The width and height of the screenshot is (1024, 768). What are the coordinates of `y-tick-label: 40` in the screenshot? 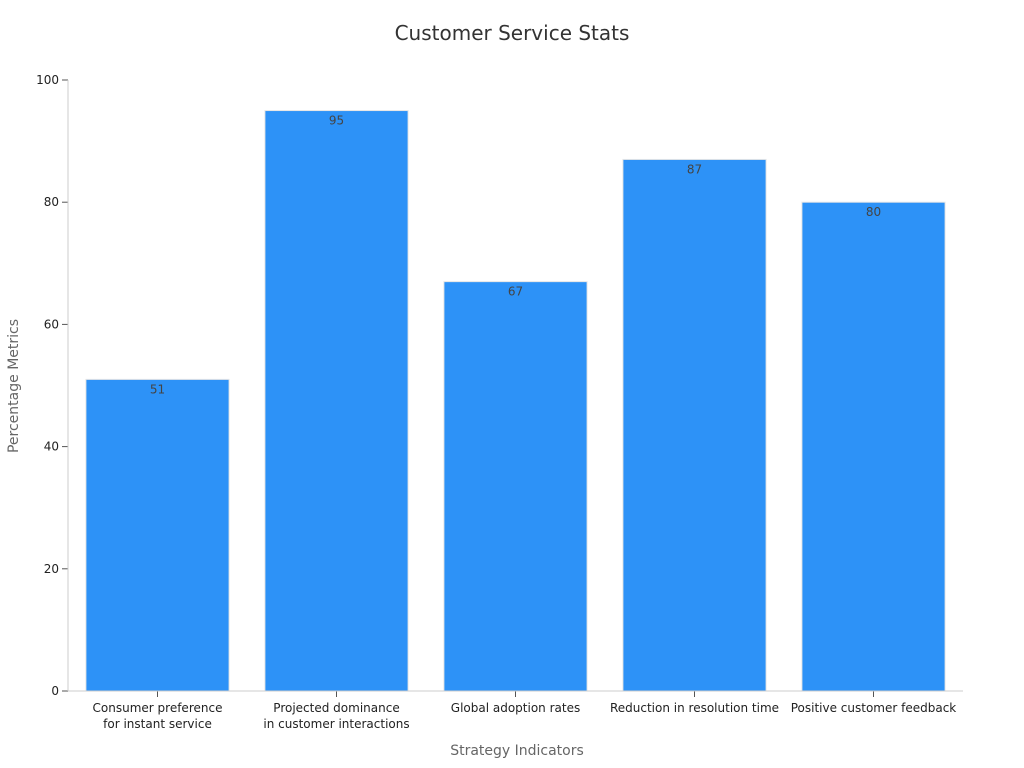 It's located at (51, 447).